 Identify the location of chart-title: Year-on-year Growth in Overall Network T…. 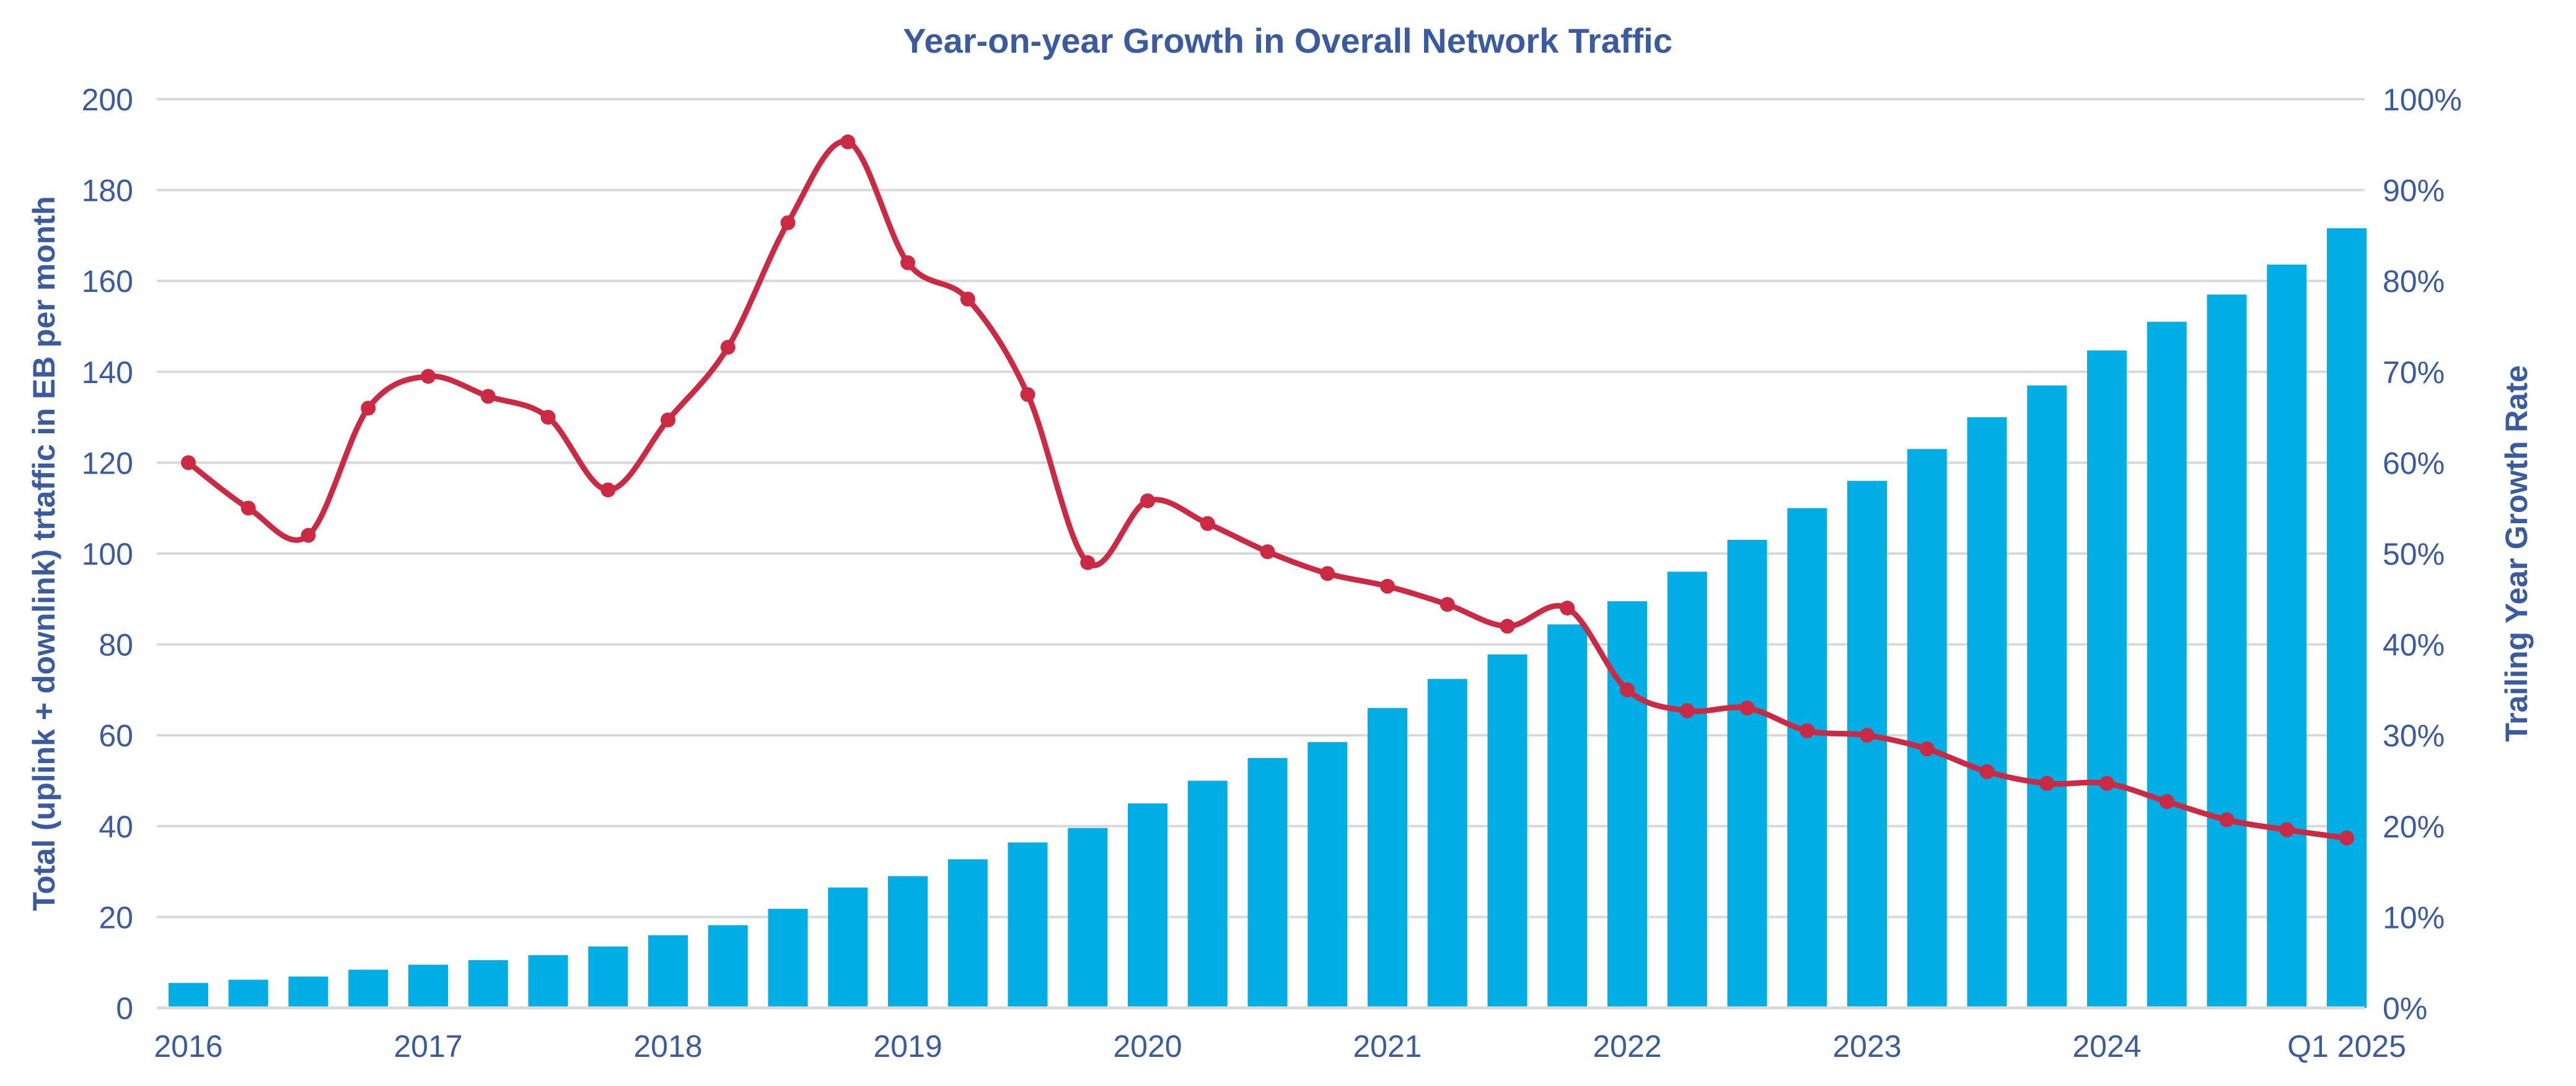
(1288, 40).